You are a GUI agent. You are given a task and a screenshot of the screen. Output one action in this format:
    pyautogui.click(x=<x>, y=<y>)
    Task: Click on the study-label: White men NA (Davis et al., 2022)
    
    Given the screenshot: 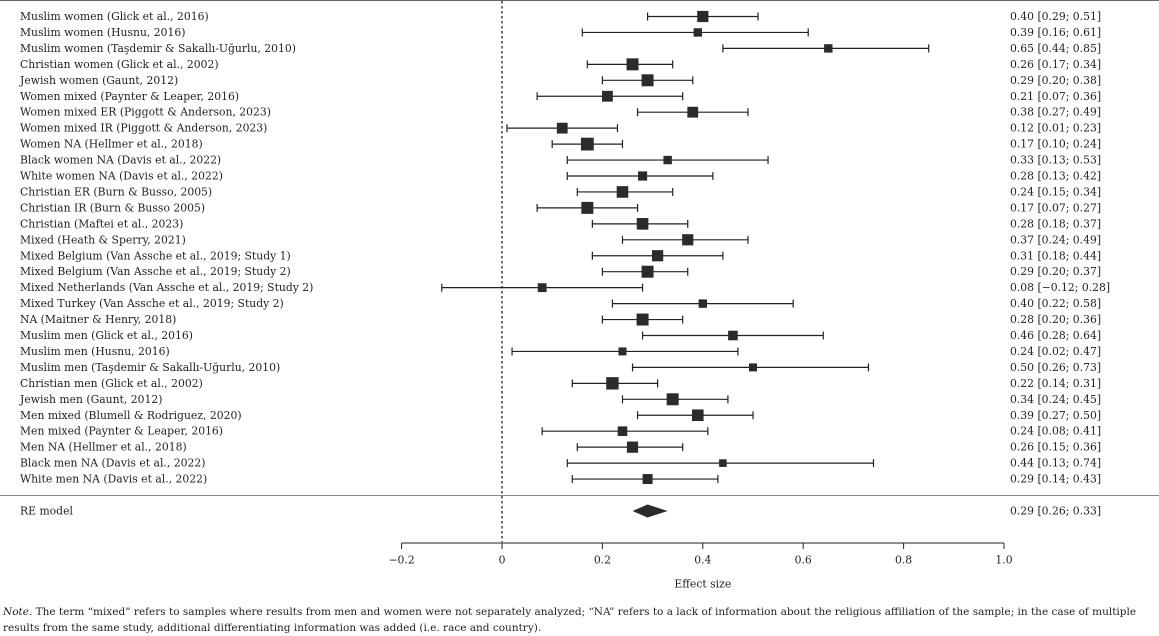 What is the action you would take?
    pyautogui.click(x=113, y=479)
    